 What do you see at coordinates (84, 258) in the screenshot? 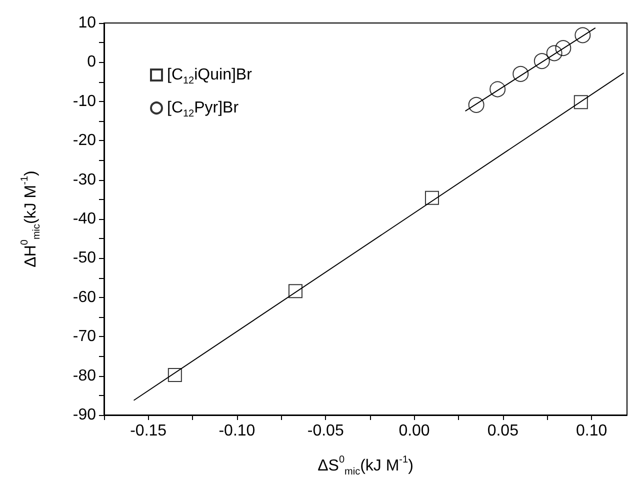
I see `y-tick-label: -50` at bounding box center [84, 258].